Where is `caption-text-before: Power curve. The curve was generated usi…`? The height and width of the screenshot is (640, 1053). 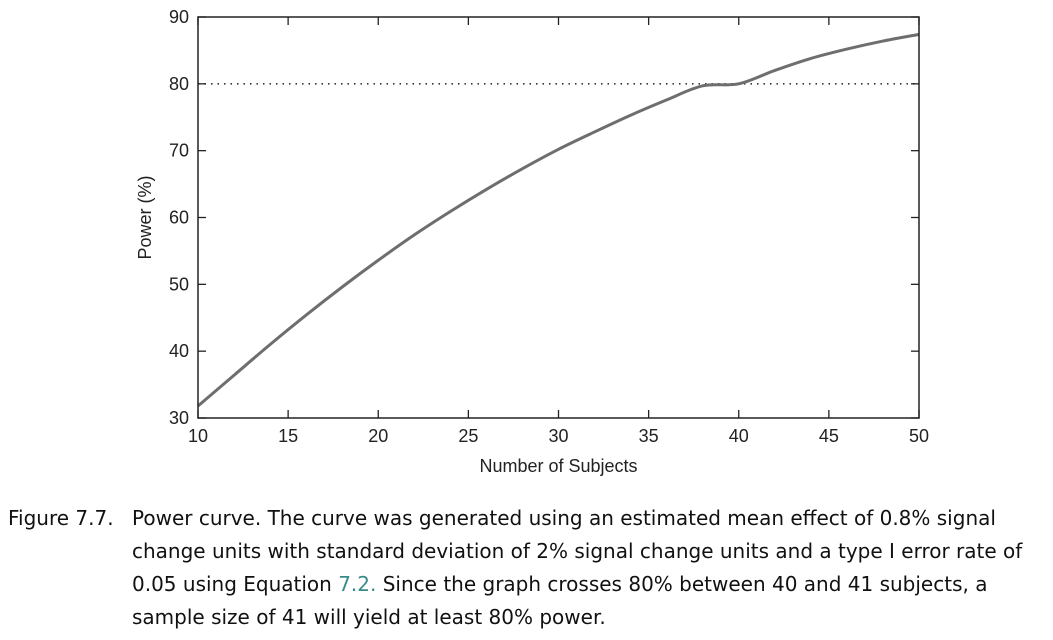 caption-text-before: Power curve. The curve was generated usi… is located at coordinates (577, 551).